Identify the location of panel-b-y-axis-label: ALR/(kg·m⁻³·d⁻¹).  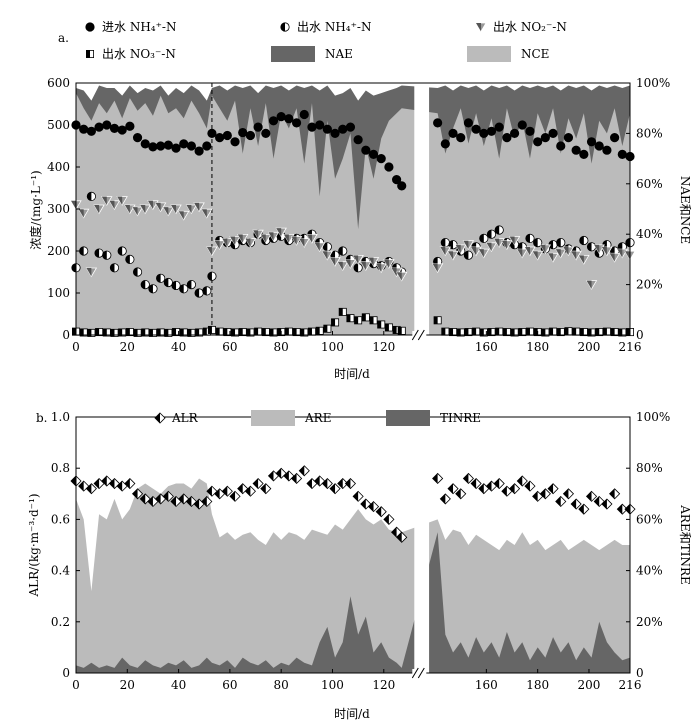
(34, 545).